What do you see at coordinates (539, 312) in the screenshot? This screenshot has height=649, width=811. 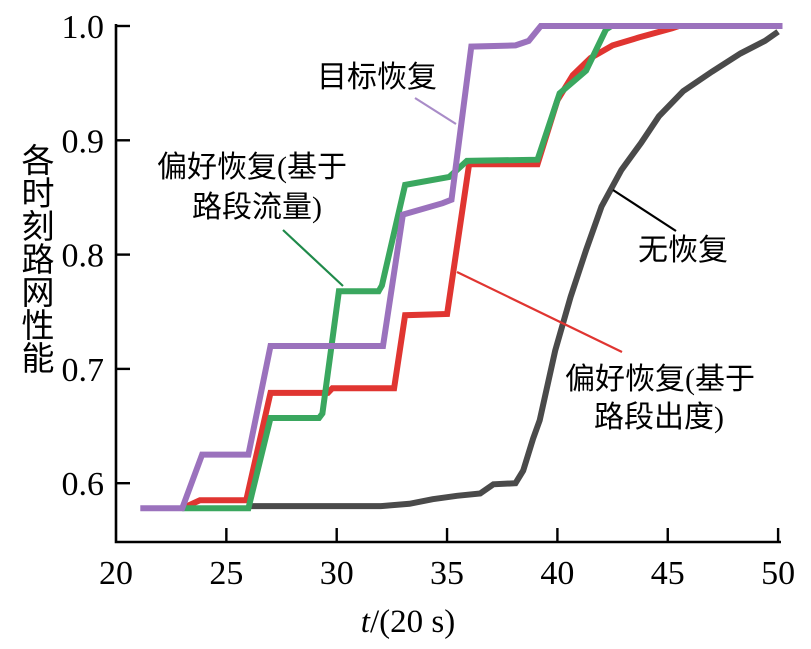 I see `callout-line-preference-recovery-link-outdegree` at bounding box center [539, 312].